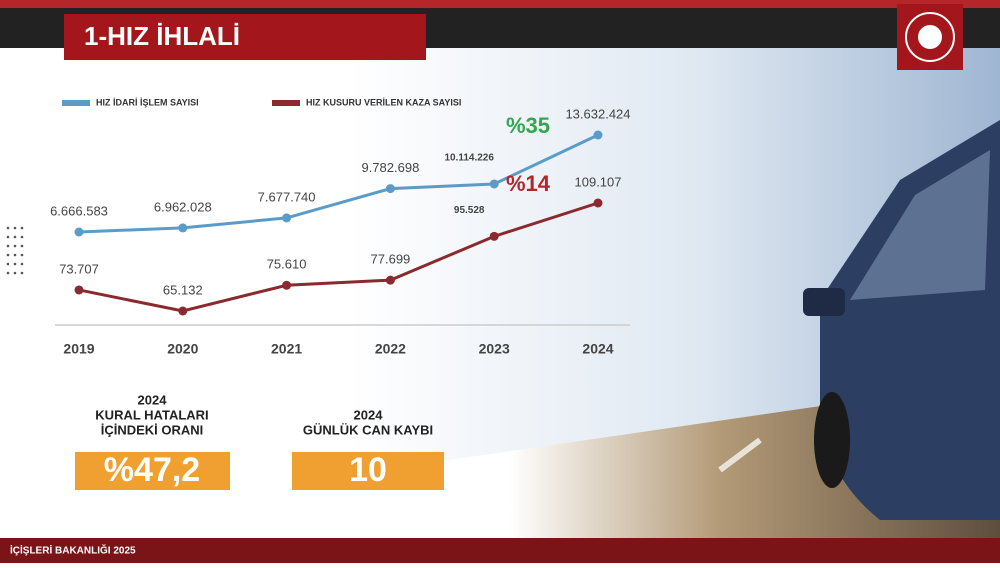  I want to click on car-window, so click(920, 225).